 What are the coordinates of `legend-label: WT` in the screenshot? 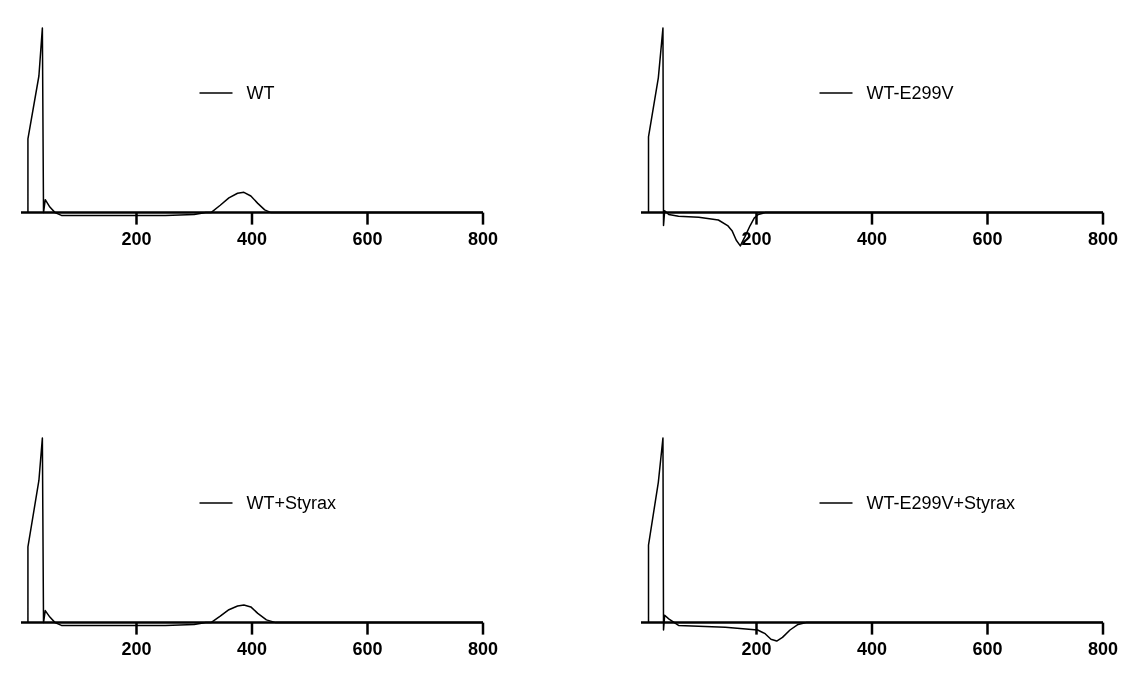 It's located at (260, 93).